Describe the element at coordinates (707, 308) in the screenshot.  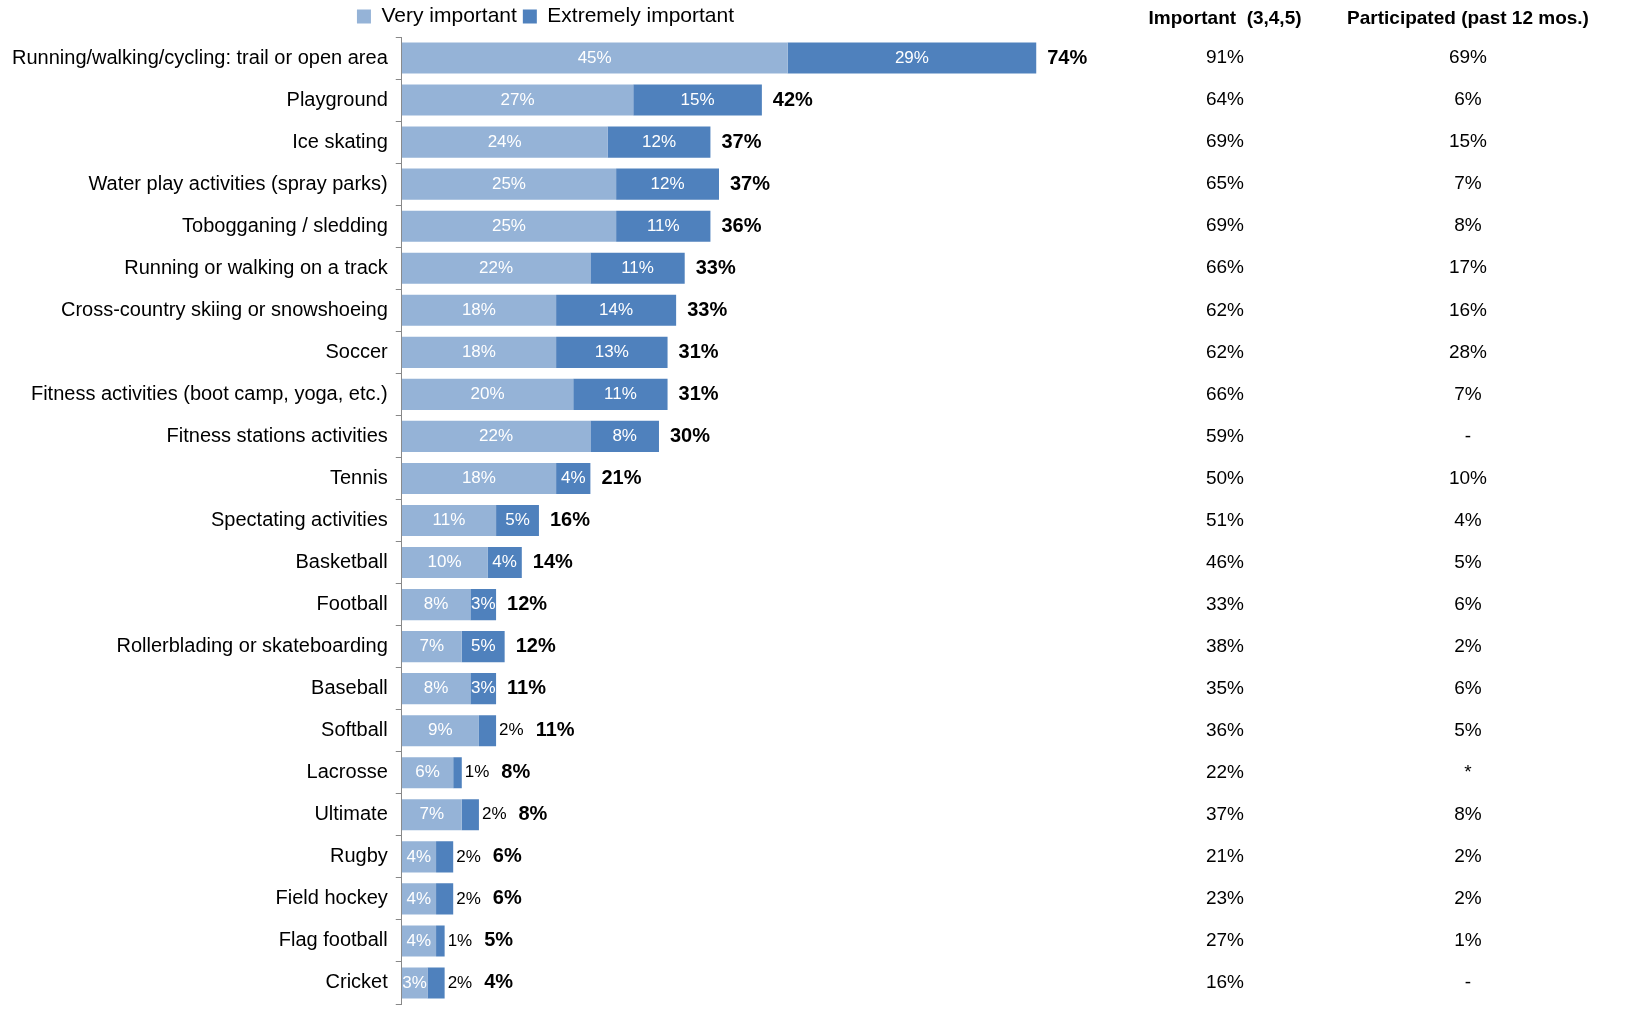
I see `total-label: 33%` at that location.